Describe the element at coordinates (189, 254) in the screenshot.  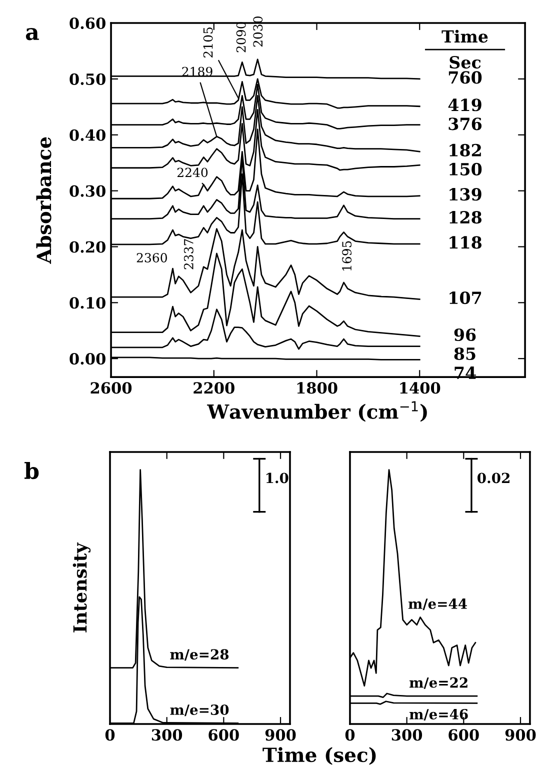
I see `annotation: 2337` at that location.